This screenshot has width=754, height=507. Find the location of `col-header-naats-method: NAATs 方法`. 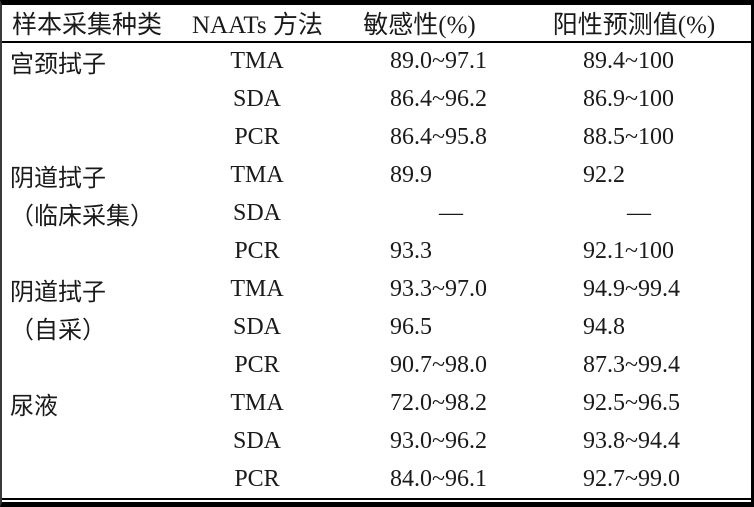

col-header-naats-method: NAATs 方法 is located at coordinates (257, 24).